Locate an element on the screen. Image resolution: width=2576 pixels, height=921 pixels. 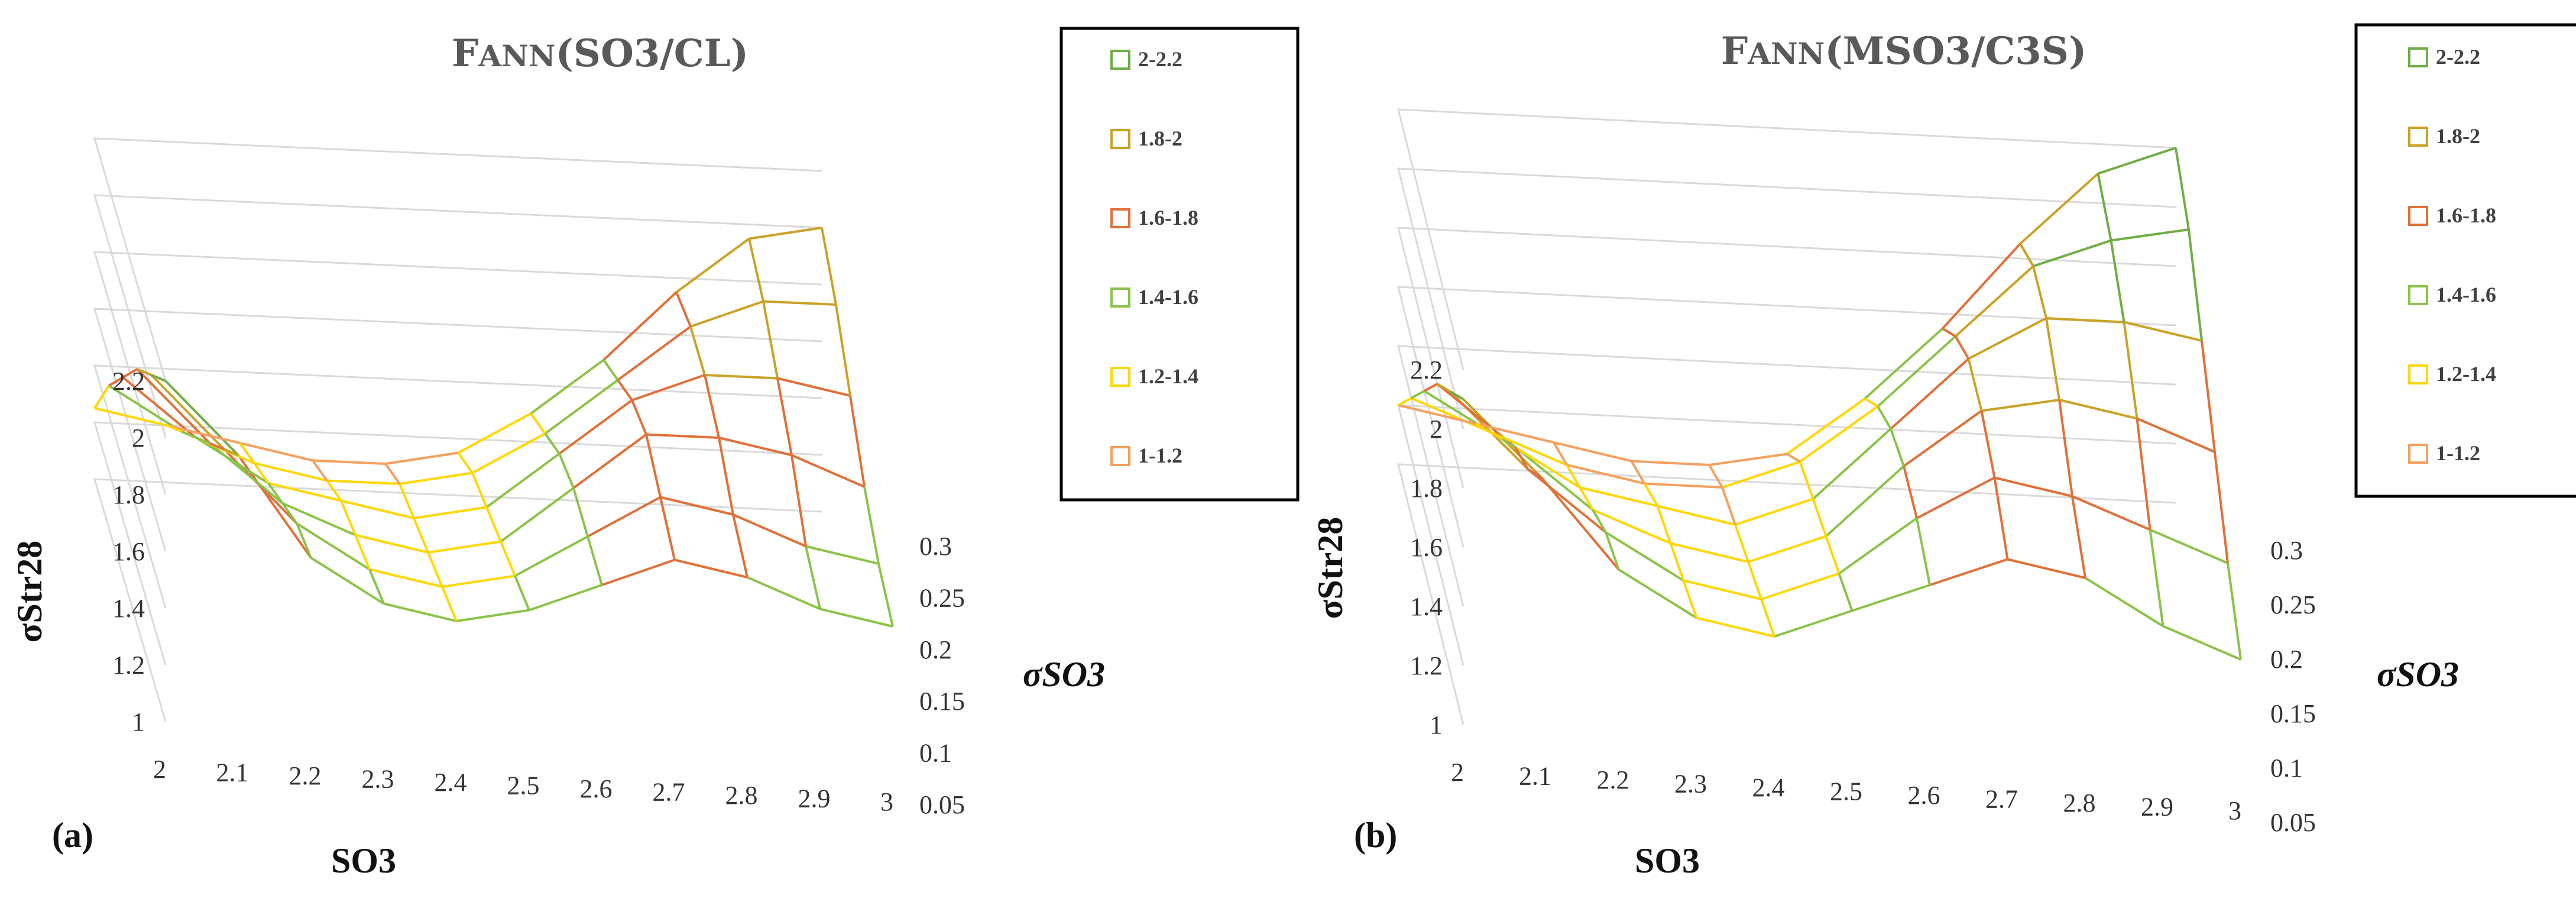
legend-label: 2-2.2 is located at coordinates (2458, 57).